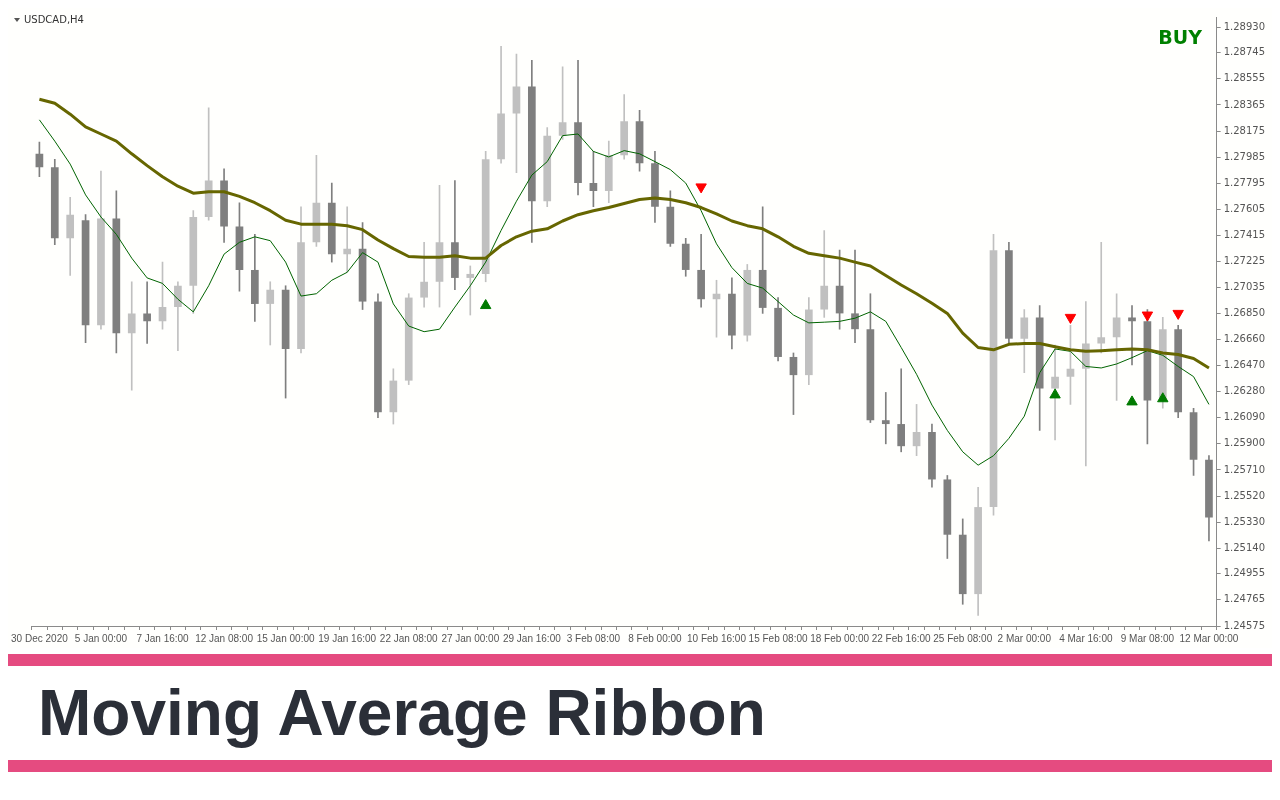 This screenshot has width=1280, height=800. Describe the element at coordinates (1086, 638) in the screenshot. I see `x-tick-label: 4 Mar 16:00` at that location.